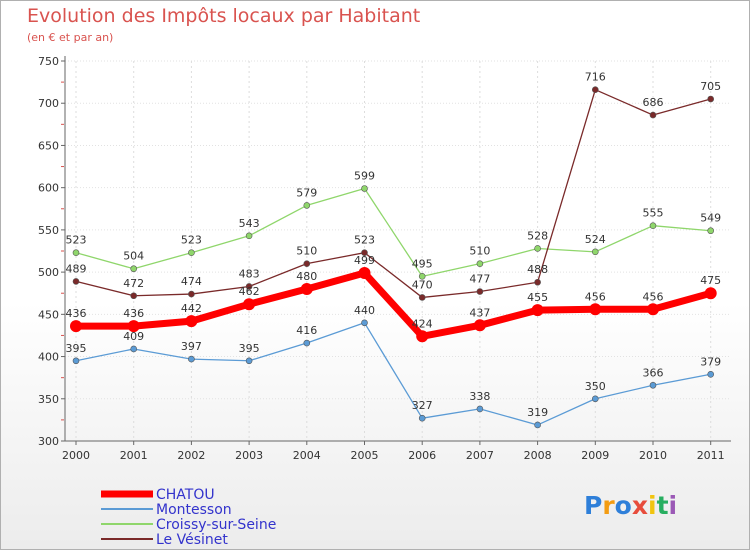 The image size is (750, 550). I want to click on data-label: 510, so click(306, 251).